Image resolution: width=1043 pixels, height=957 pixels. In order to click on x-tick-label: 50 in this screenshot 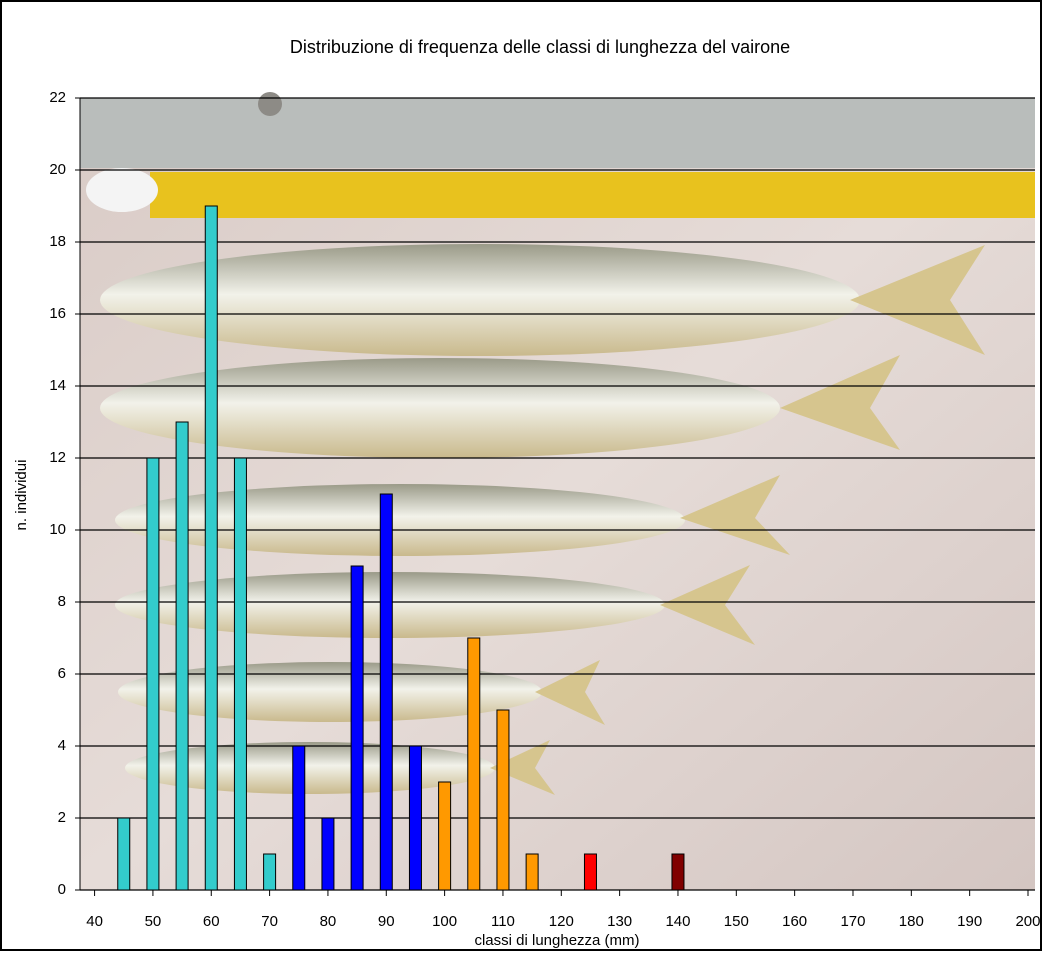, I will do `click(153, 921)`.